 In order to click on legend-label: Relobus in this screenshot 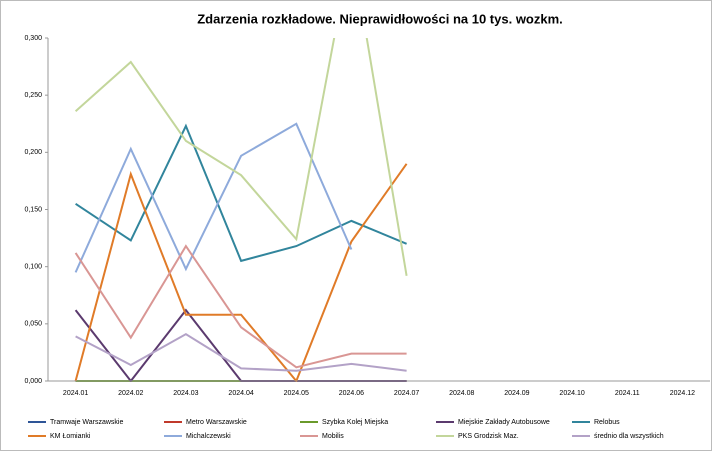, I will do `click(607, 422)`.